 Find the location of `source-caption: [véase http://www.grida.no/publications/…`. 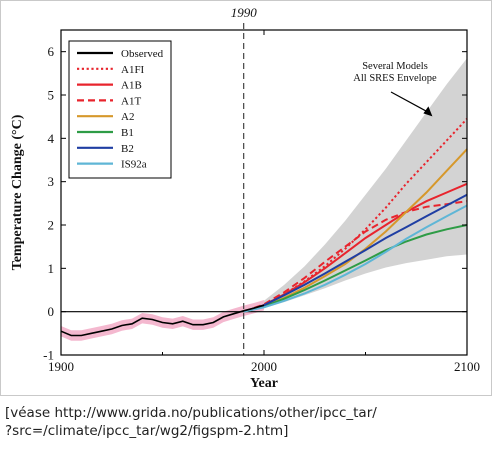

source-caption: [véase http://www.grida.no/publications/… is located at coordinates (247, 422).